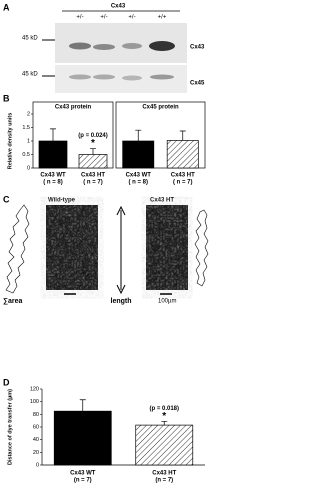 This screenshot has height=500, width=320. What do you see at coordinates (164, 409) in the screenshot?
I see `annotation: (p = 0.018)` at bounding box center [164, 409].